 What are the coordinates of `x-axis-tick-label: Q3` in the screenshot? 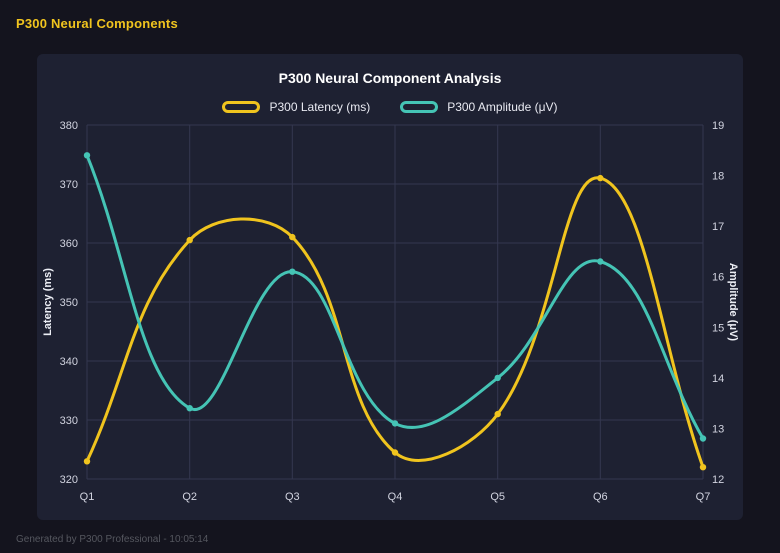 It's located at (292, 497).